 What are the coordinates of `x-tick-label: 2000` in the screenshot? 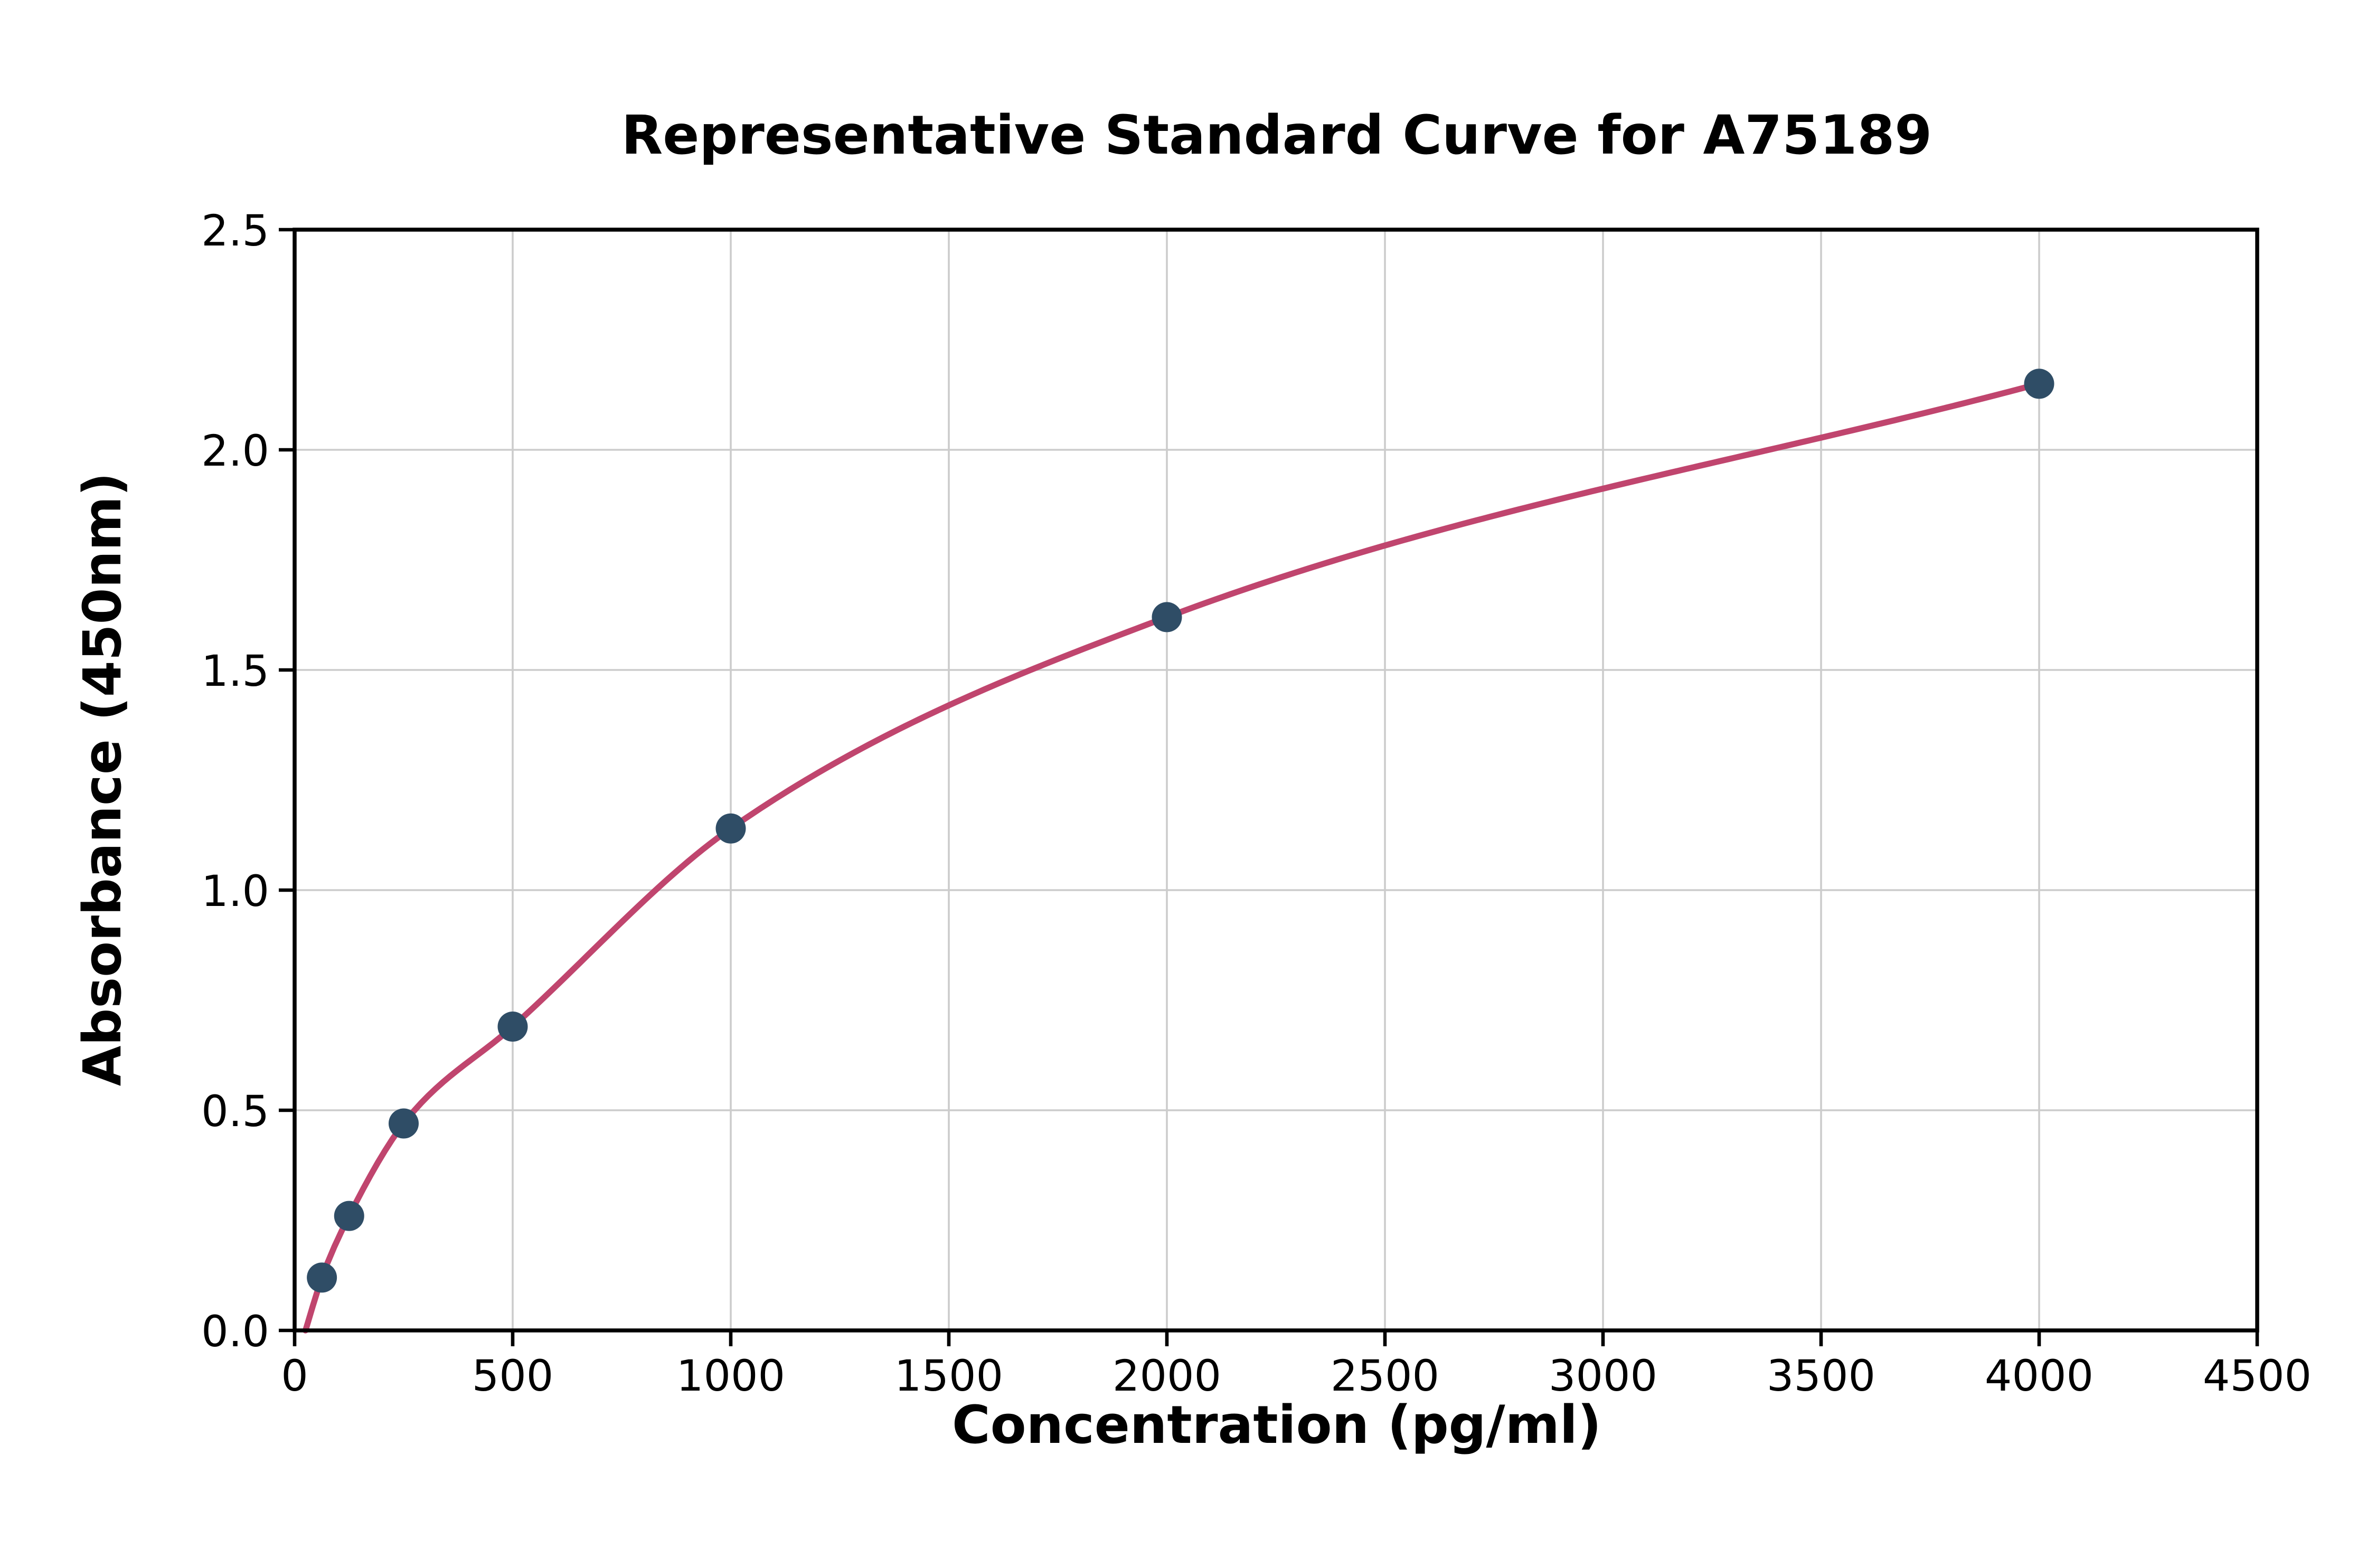 It's located at (1166, 1376).